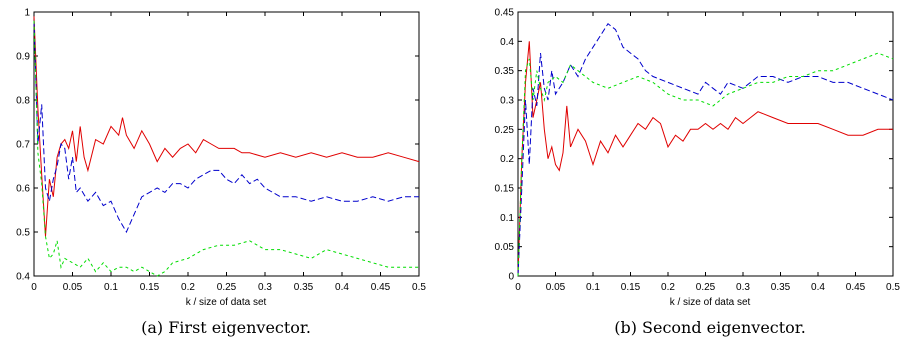  What do you see at coordinates (505, 130) in the screenshot?
I see `y-tick-label: 0.25` at bounding box center [505, 130].